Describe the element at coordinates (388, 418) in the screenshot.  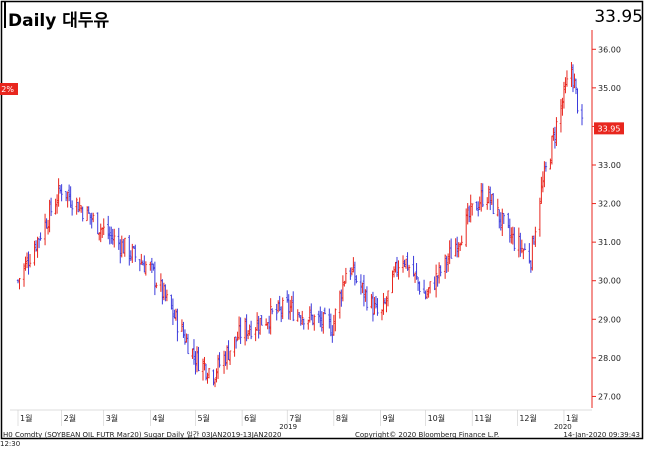
I see `x-tick-label: 9월` at that location.